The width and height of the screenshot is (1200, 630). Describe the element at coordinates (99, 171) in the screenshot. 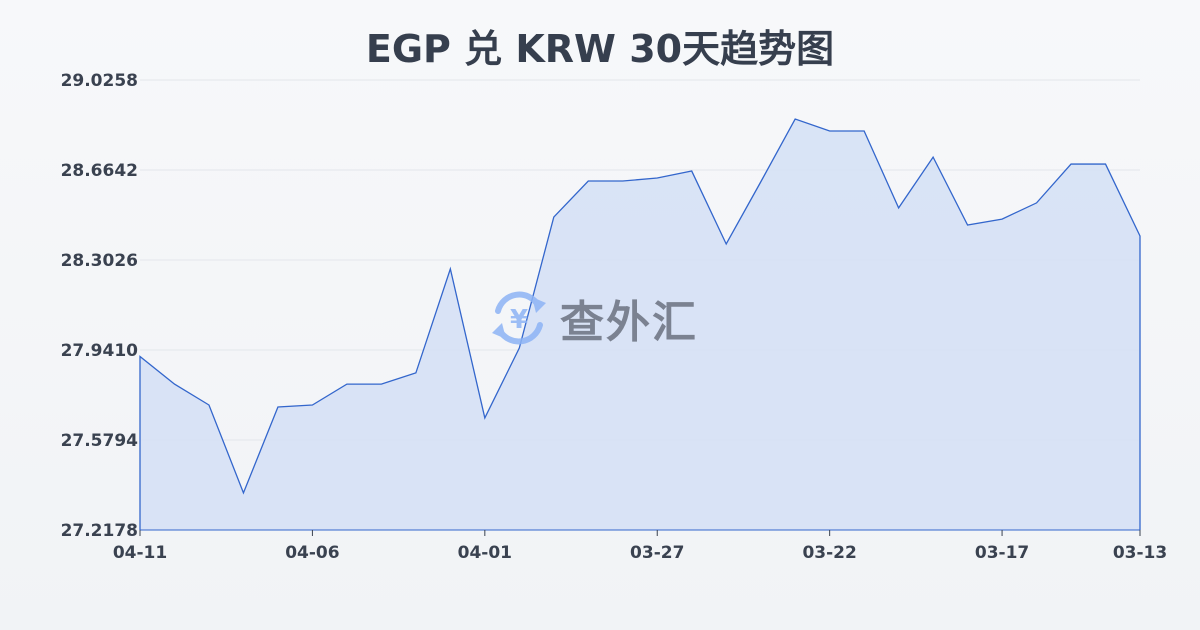

I see `y-tick-label: 28.6642` at that location.